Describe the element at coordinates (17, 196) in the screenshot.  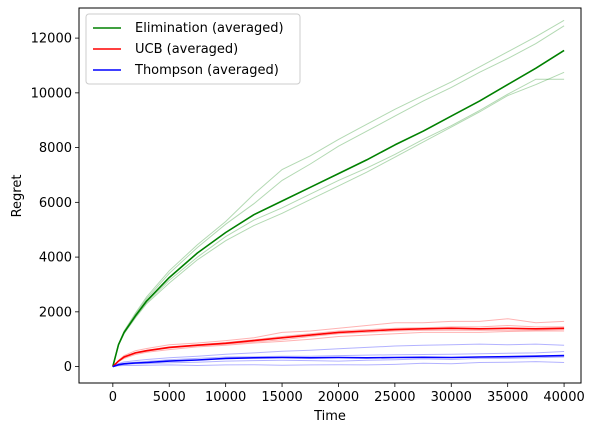
I see `y-axis-label: Regret` at that location.